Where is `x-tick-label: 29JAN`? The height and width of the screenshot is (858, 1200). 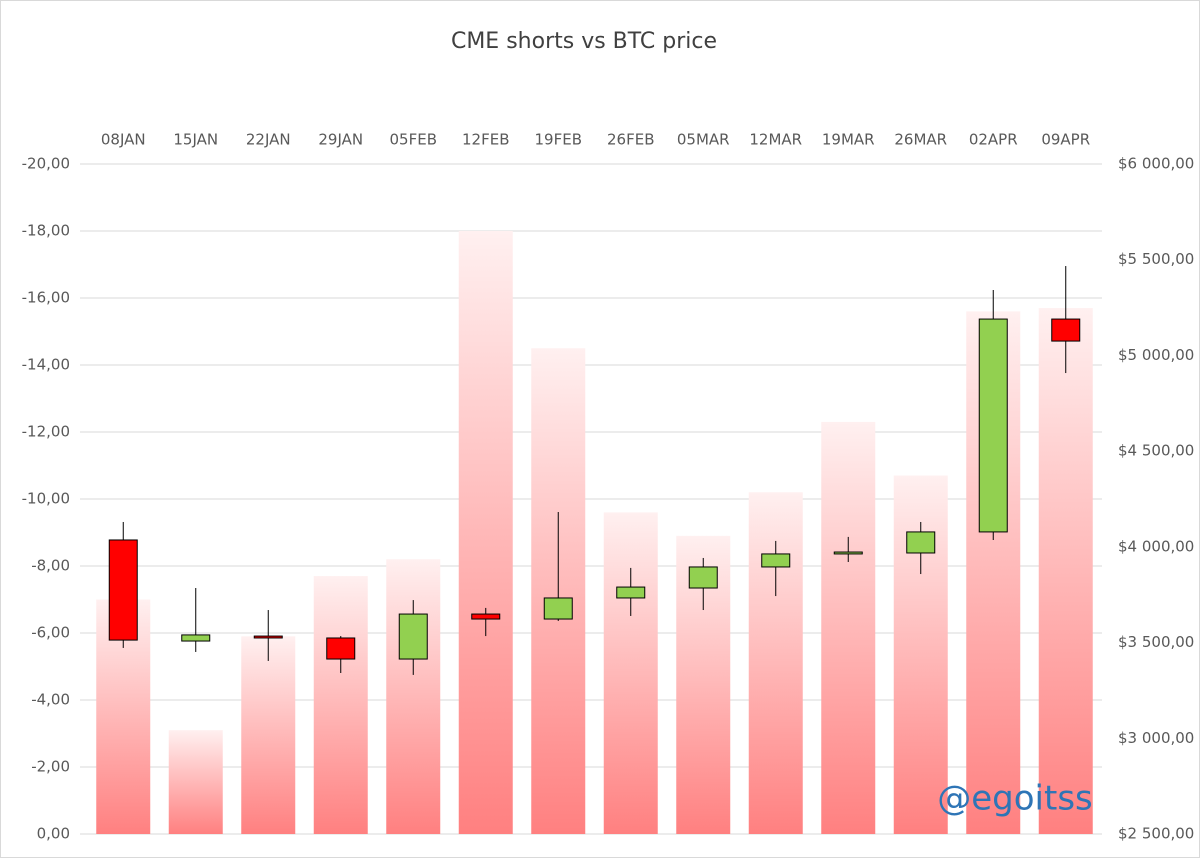
x-tick-label: 29JAN is located at coordinates (340, 140).